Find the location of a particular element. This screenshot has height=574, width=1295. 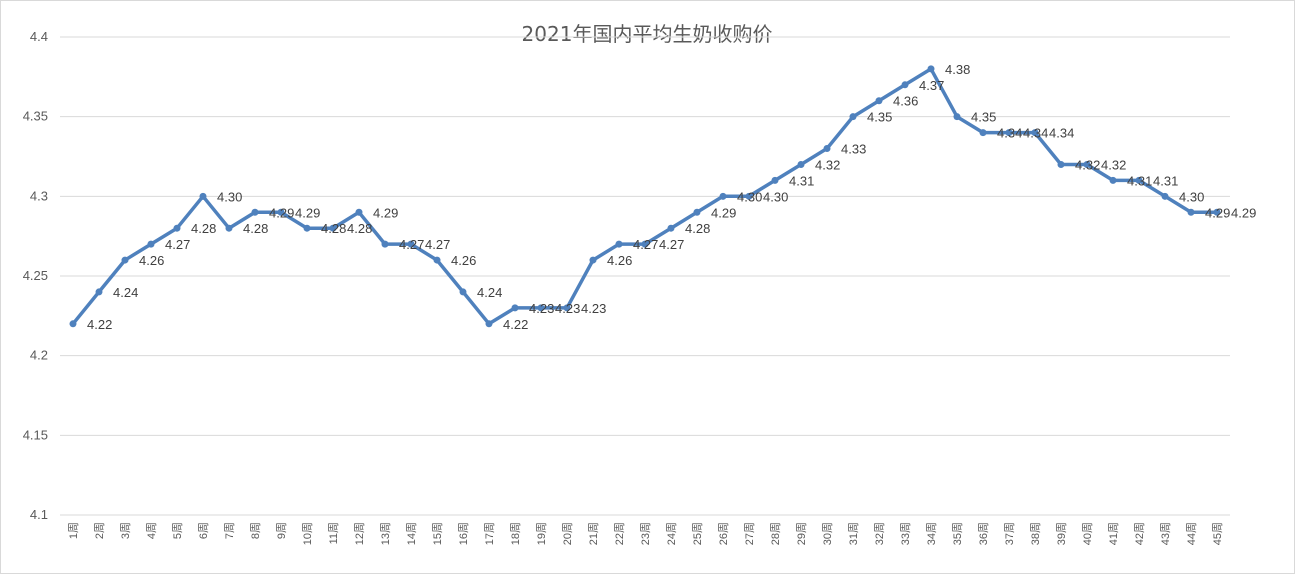

y-tick-label: 4.35 is located at coordinates (35, 116).